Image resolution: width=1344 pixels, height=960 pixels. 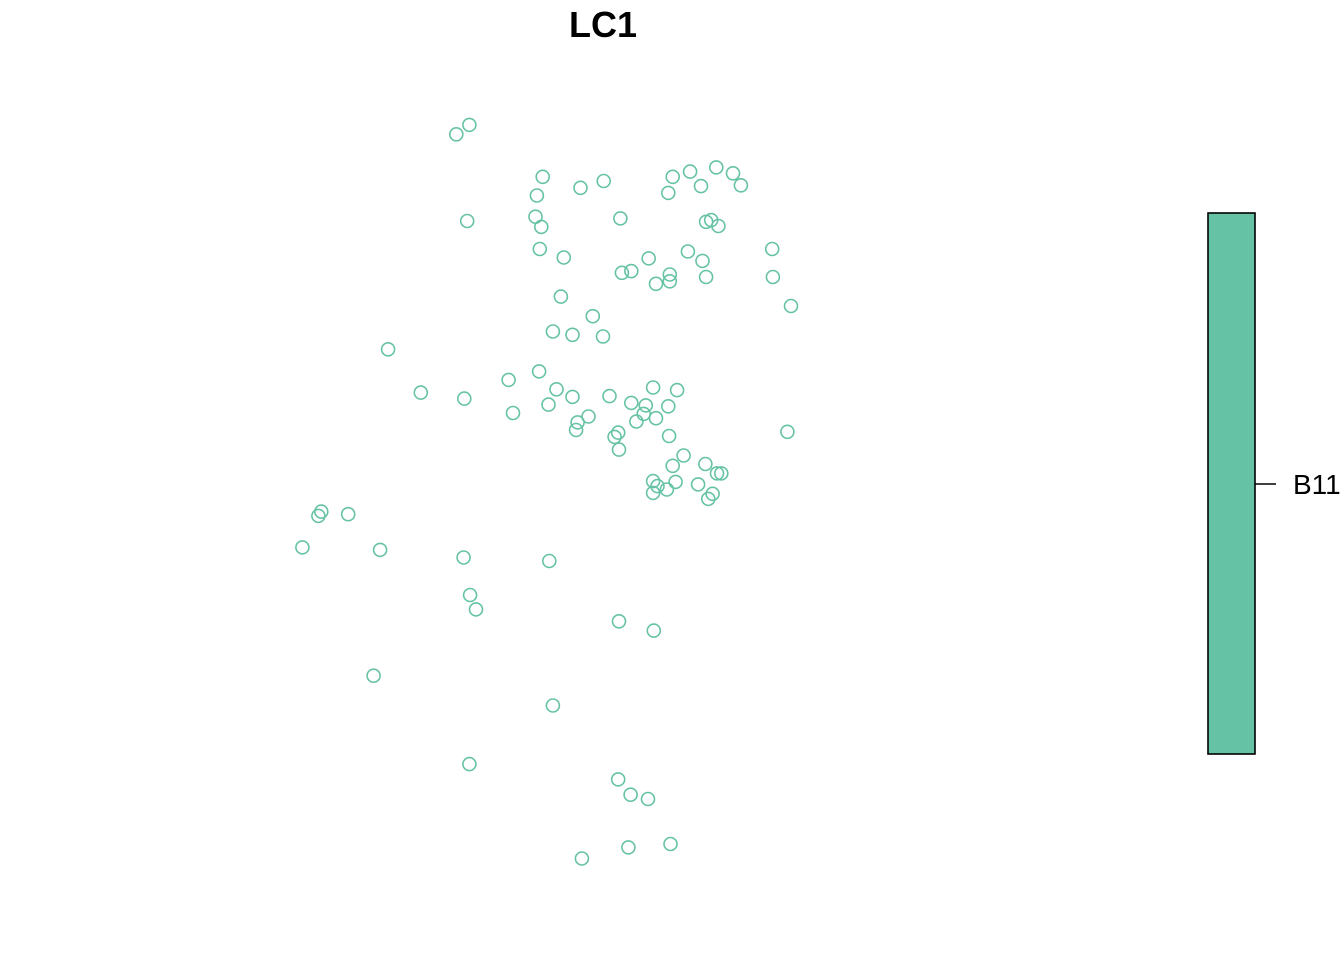 I want to click on legend-label: B11, so click(x=1317, y=484).